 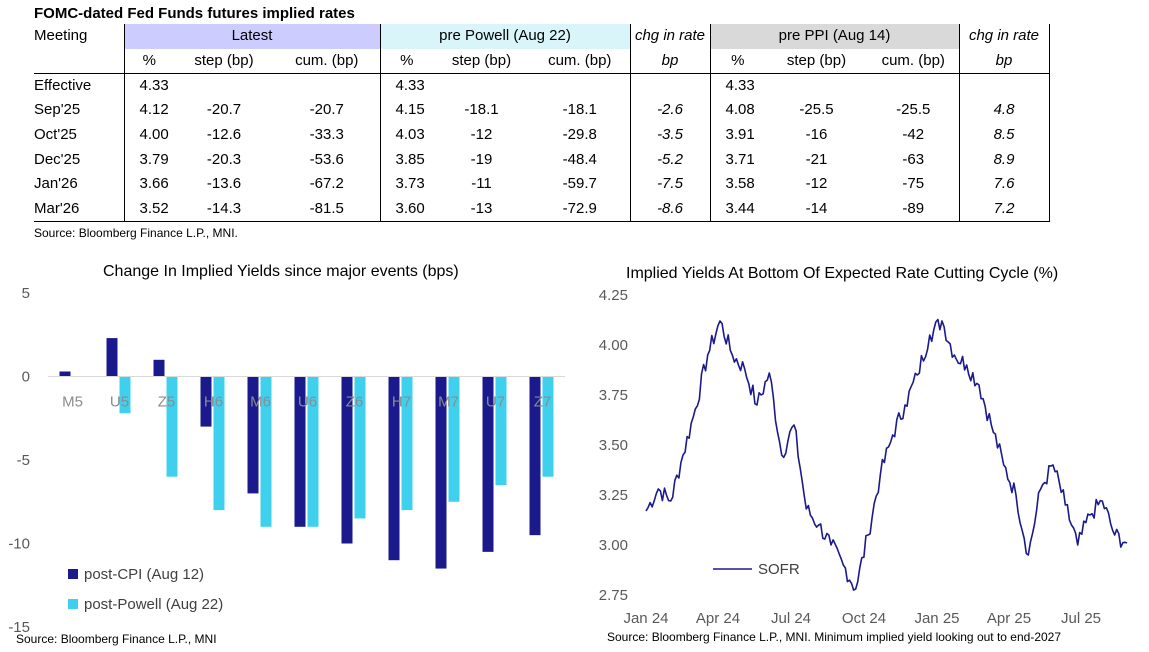 I want to click on x-tick-label: Apr 25, so click(x=1009, y=618).